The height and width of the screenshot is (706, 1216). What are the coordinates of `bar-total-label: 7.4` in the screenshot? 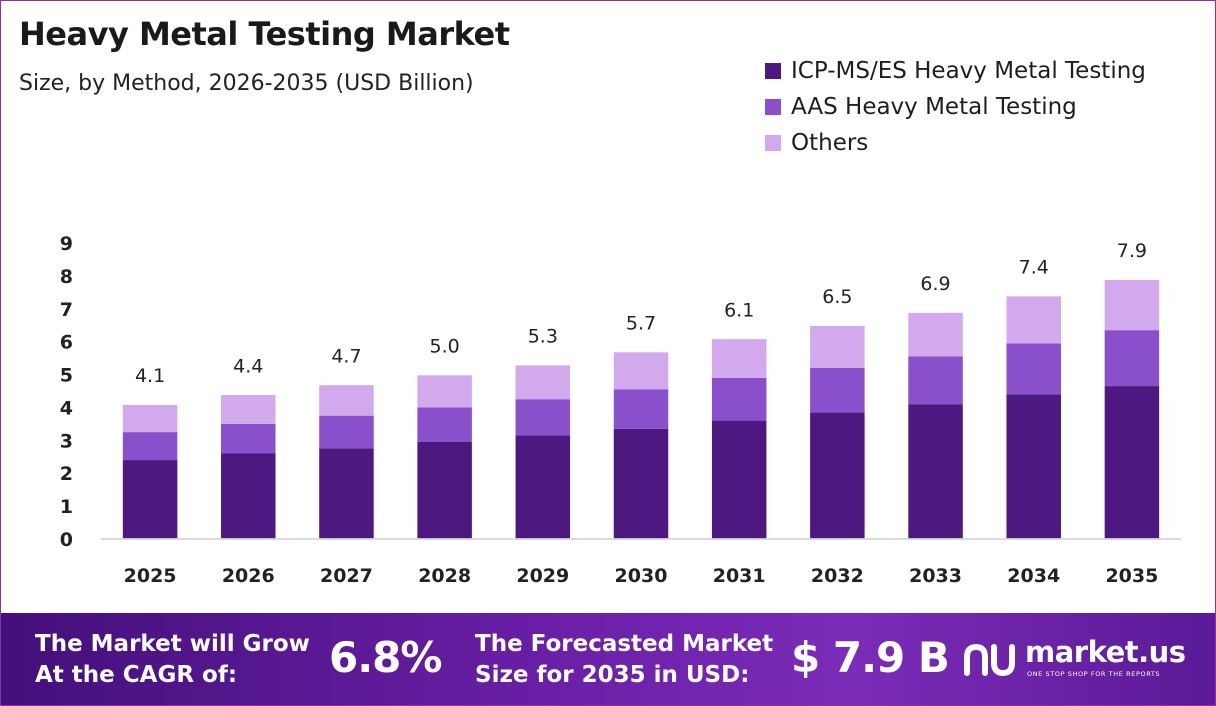 It's located at (1034, 268).